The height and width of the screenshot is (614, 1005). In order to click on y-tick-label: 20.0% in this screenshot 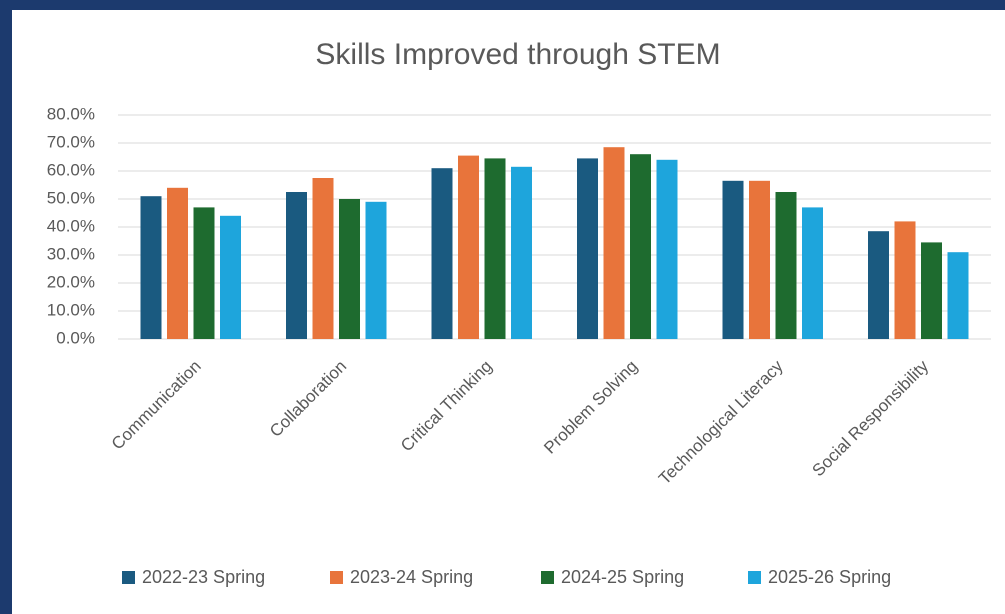, I will do `click(71, 281)`.